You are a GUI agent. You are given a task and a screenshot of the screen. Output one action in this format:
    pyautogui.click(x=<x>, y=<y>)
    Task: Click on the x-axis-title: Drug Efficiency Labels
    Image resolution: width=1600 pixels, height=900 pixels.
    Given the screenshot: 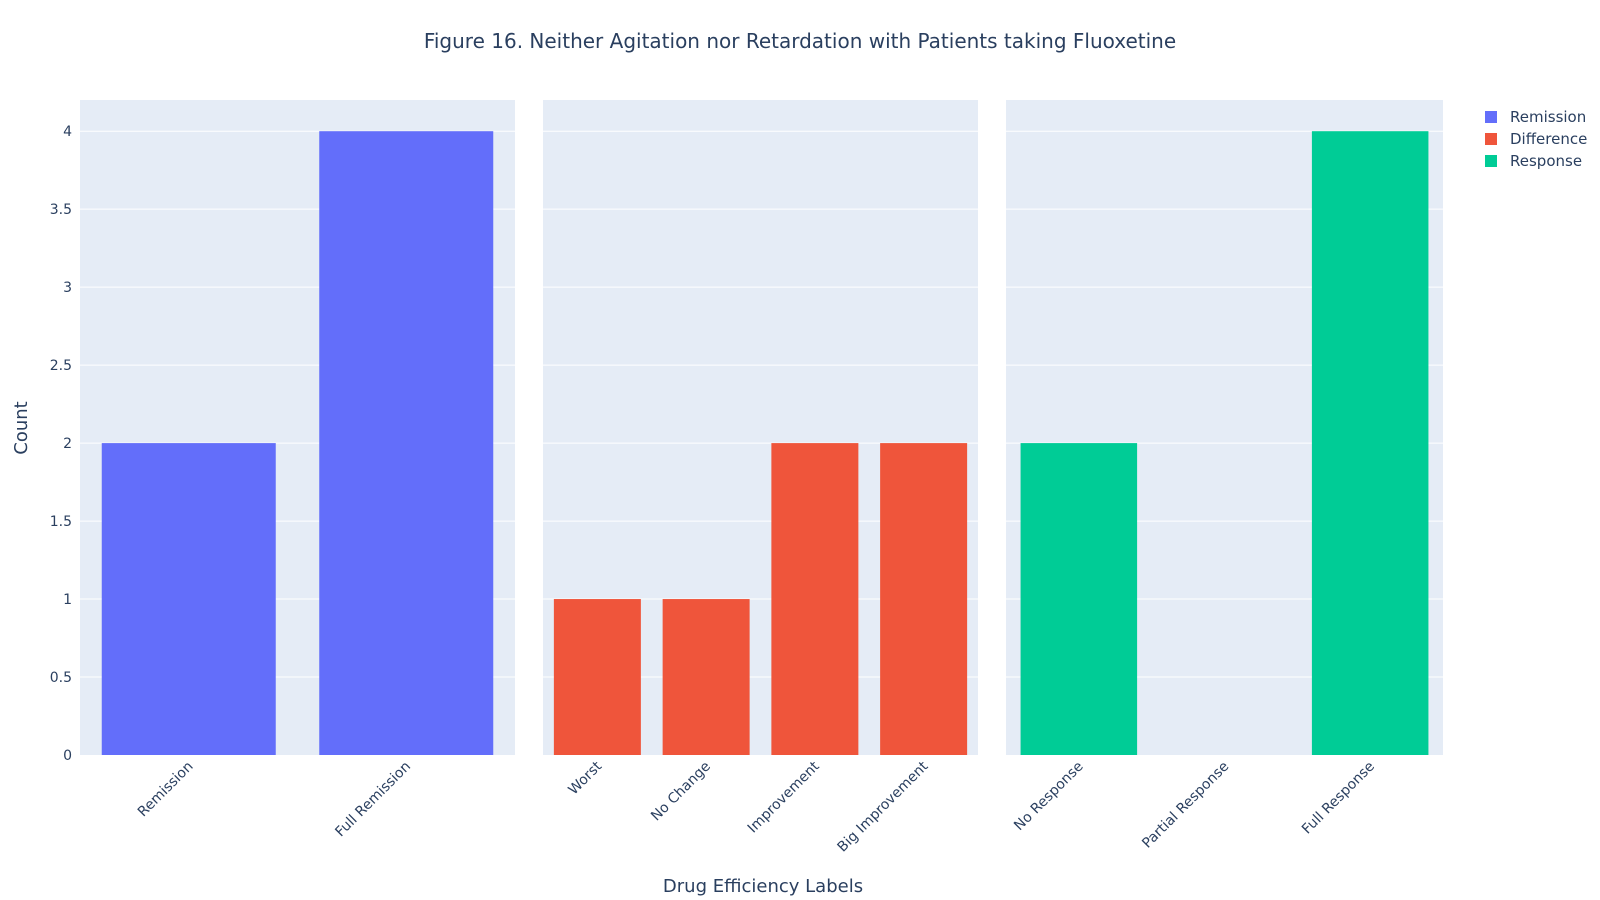 What is the action you would take?
    pyautogui.click(x=763, y=886)
    